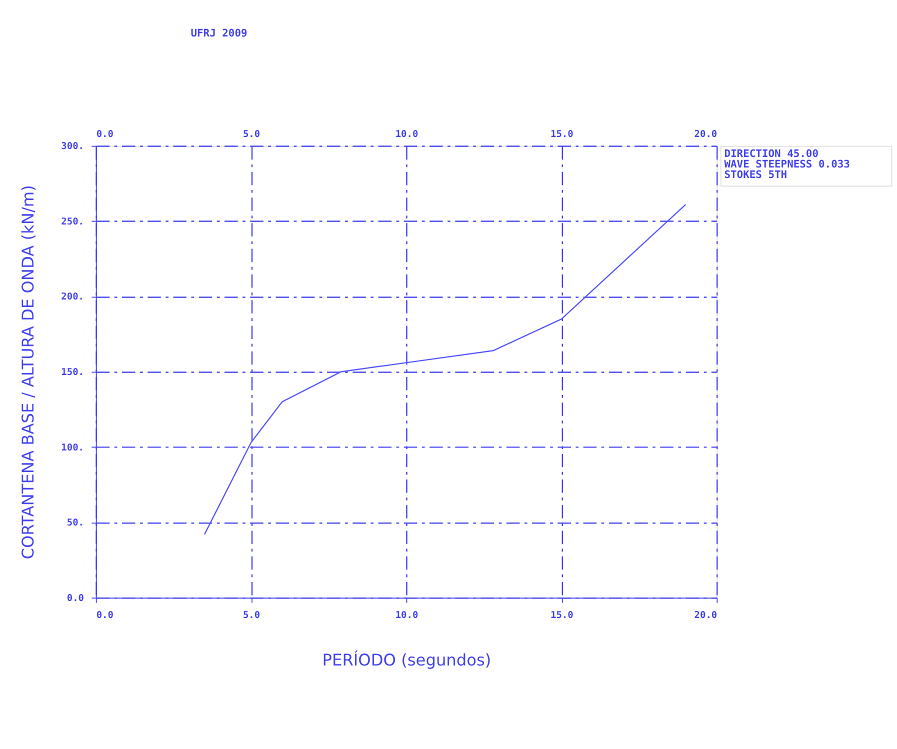 The height and width of the screenshot is (749, 897). What do you see at coordinates (406, 616) in the screenshot?
I see `x2-tick-label: 10.0` at bounding box center [406, 616].